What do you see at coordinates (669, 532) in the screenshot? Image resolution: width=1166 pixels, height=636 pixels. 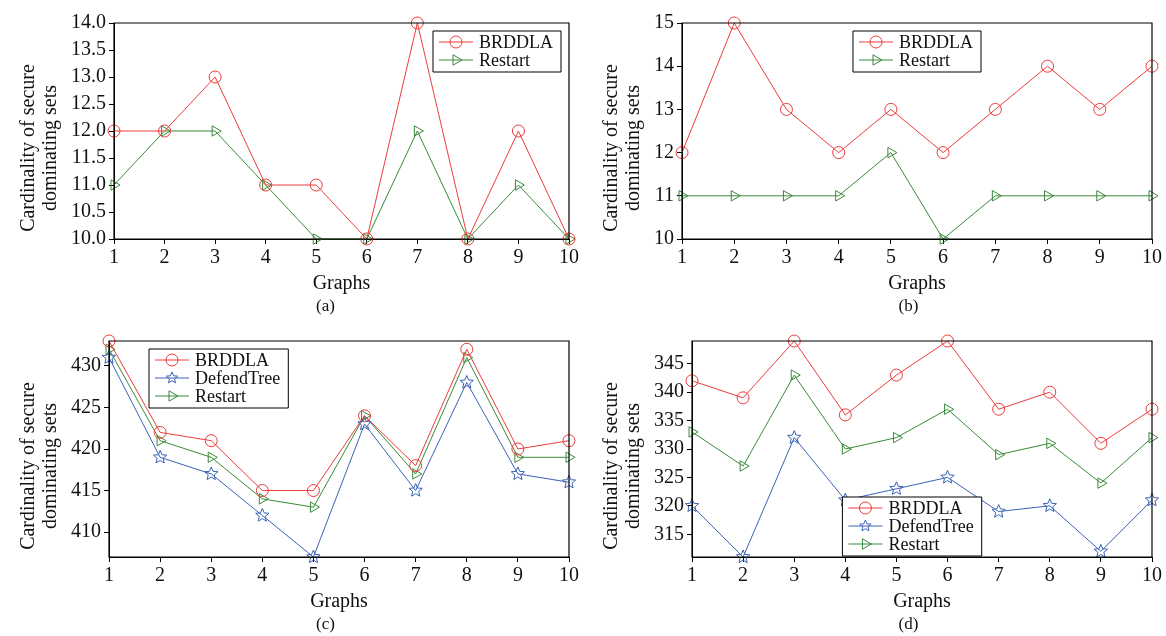 I see `y-tick-label: 315` at bounding box center [669, 532].